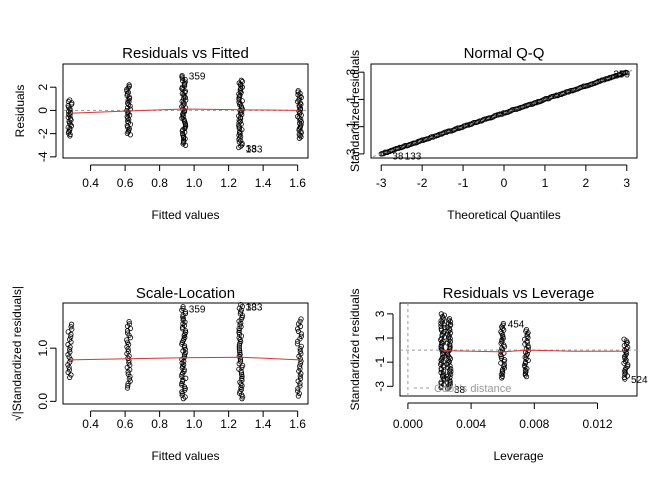 The width and height of the screenshot is (672, 480). I want to click on rvl-x-tick-label: 0.004, so click(471, 424).